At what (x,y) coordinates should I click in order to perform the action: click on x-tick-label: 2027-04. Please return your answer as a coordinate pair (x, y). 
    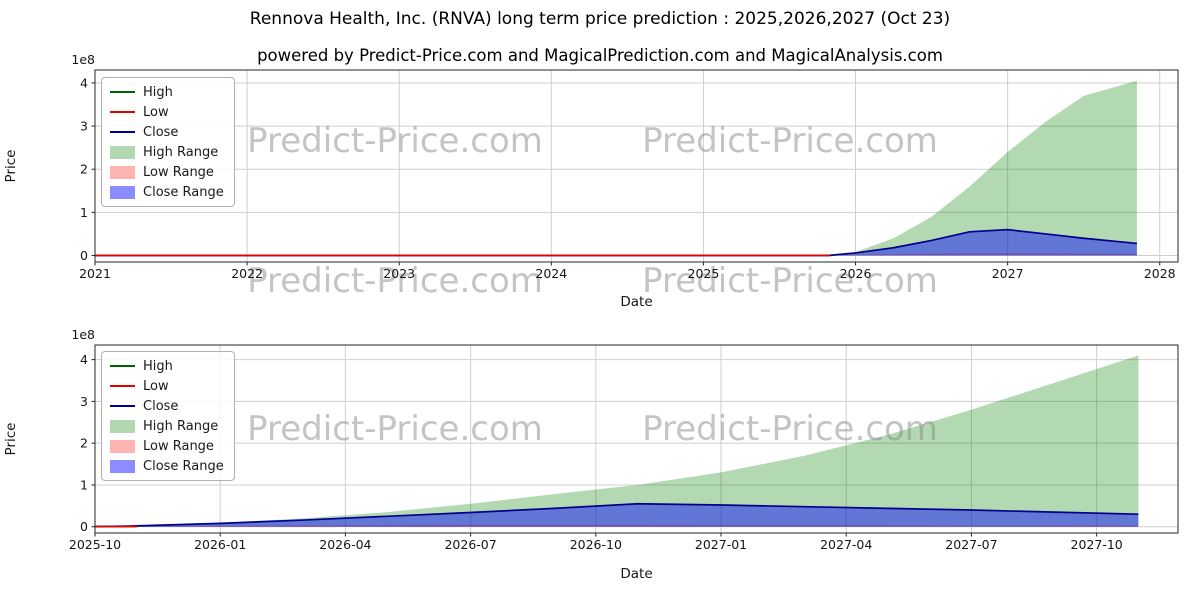
    Looking at the image, I should click on (846, 544).